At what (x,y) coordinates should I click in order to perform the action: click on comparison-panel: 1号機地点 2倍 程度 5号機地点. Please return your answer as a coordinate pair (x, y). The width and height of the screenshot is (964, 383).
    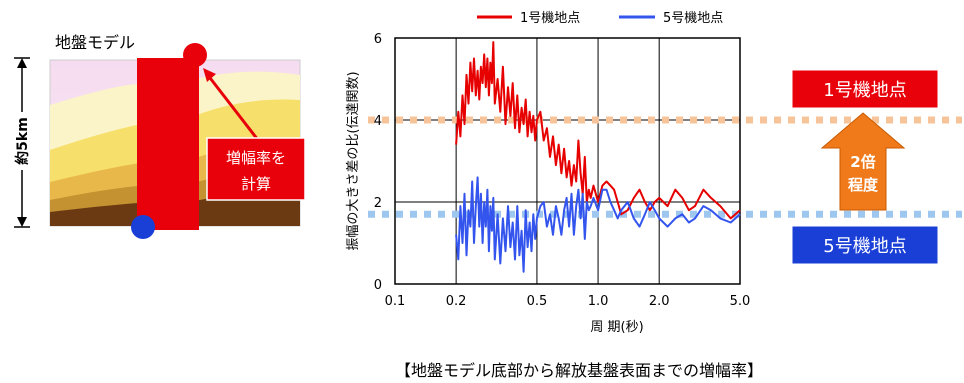
    Looking at the image, I should click on (865, 167).